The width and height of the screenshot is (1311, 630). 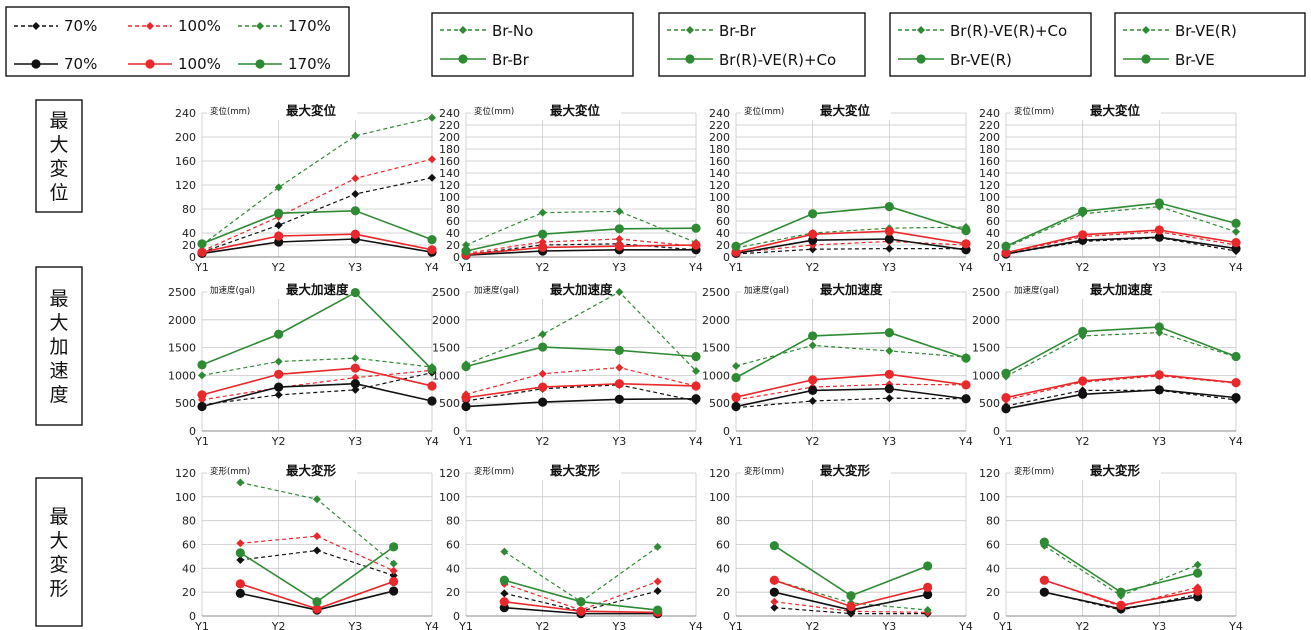 What do you see at coordinates (981, 60) in the screenshot?
I see `legend-label: Br-VE(R)` at bounding box center [981, 60].